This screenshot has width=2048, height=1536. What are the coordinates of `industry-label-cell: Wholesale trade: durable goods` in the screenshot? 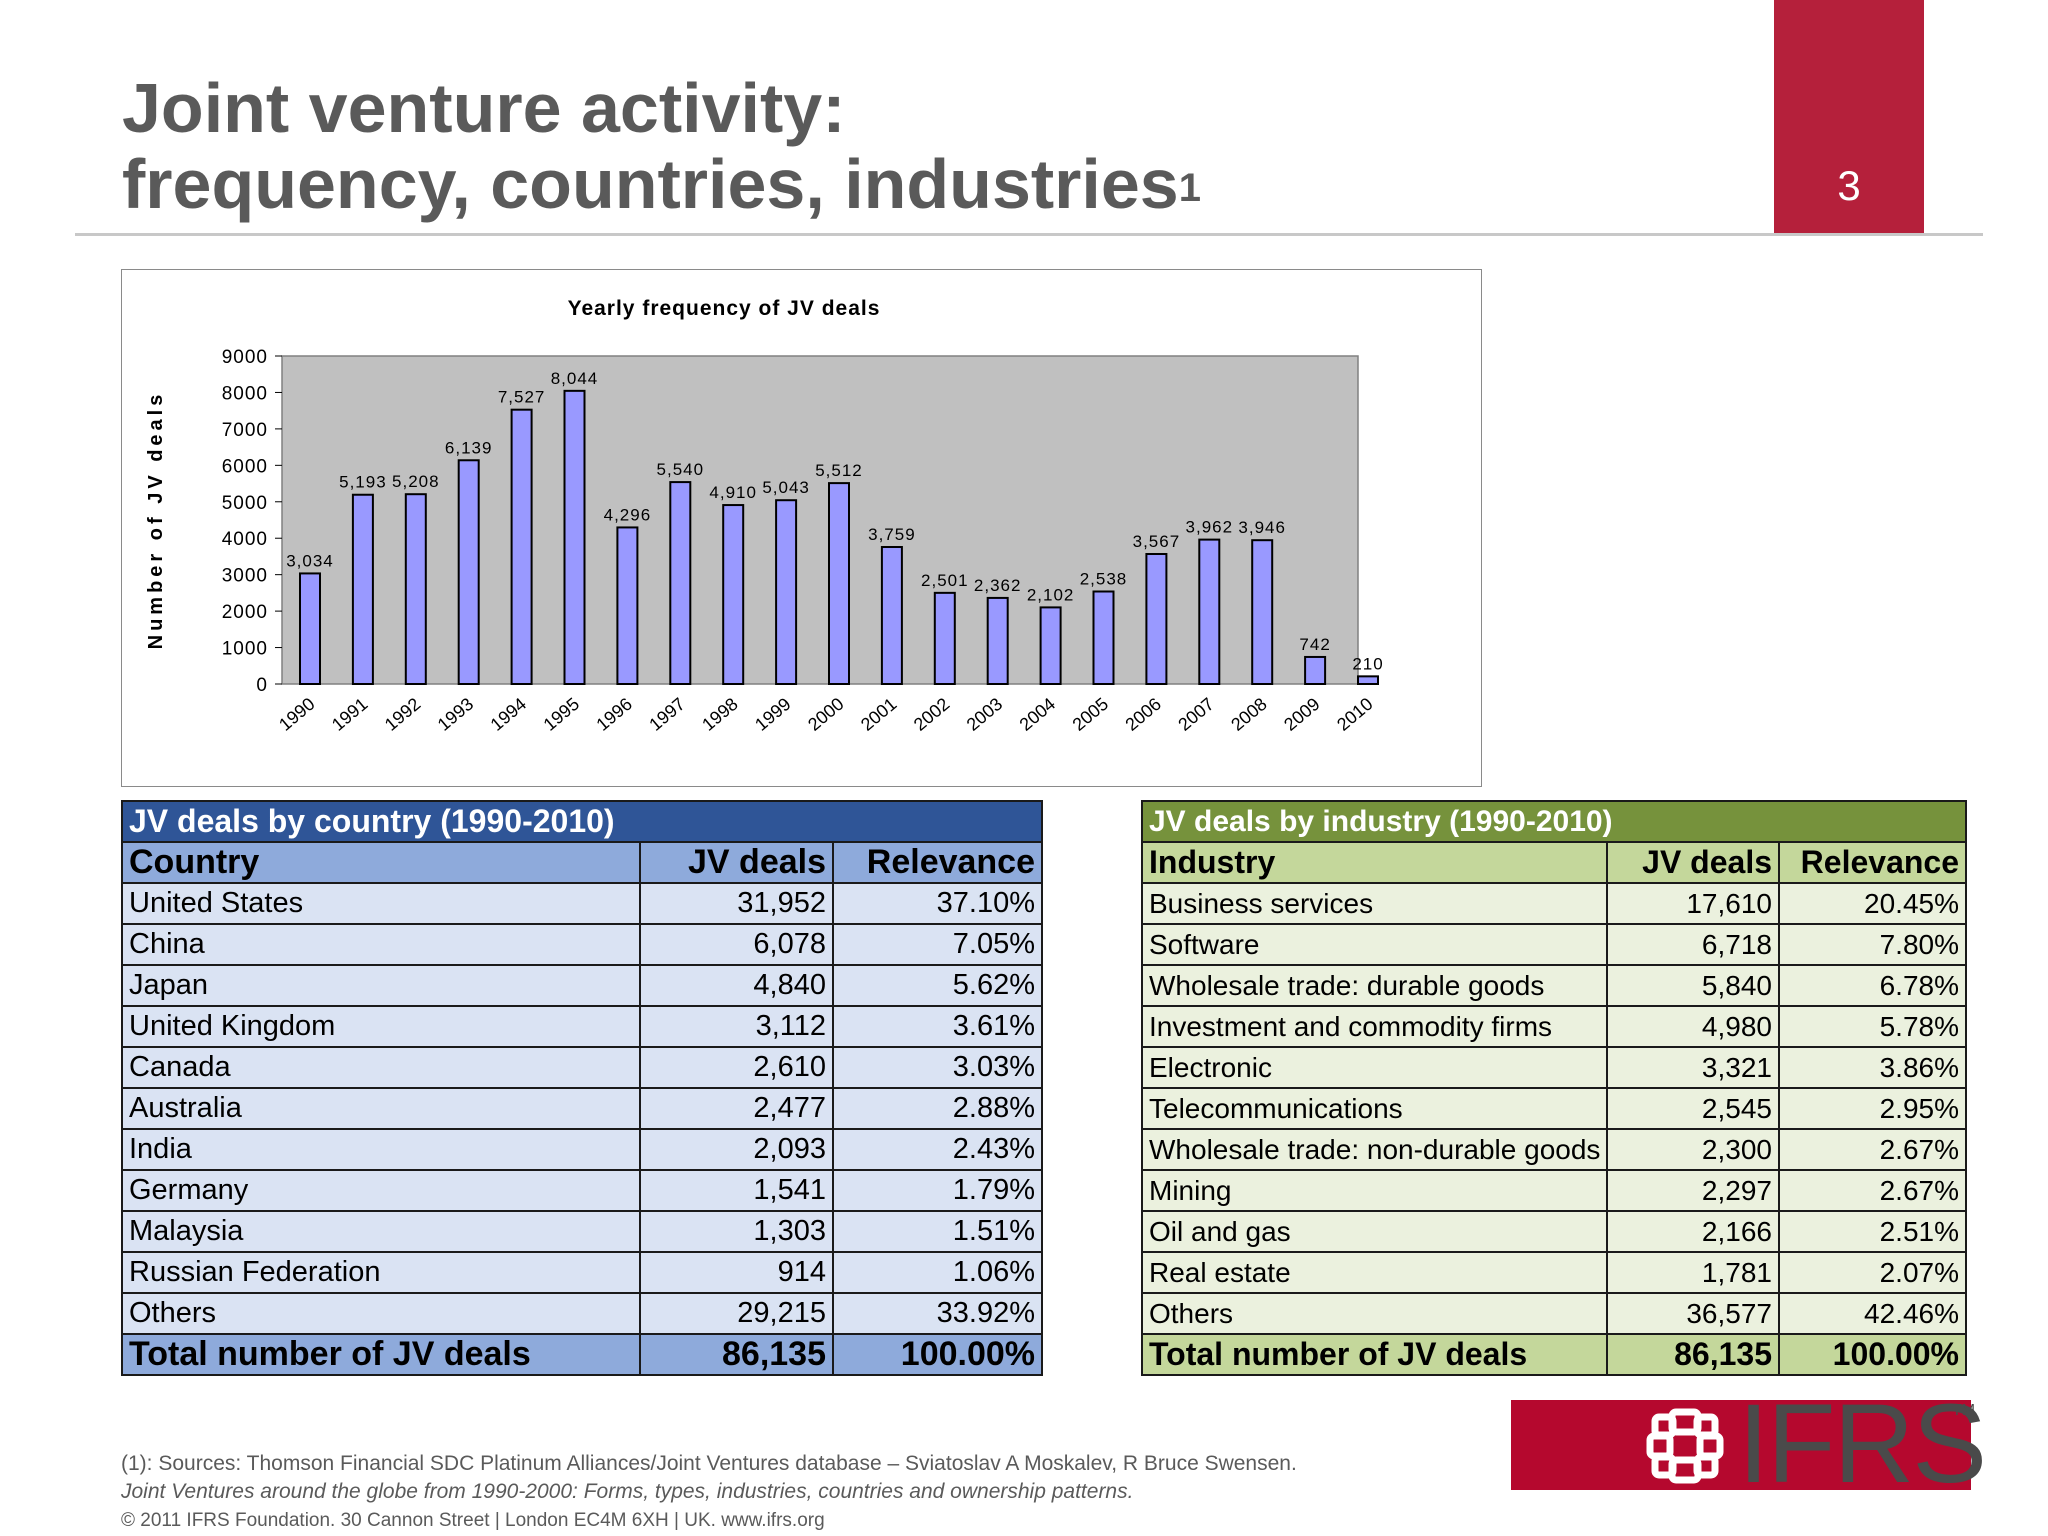 It's located at (1374, 985).